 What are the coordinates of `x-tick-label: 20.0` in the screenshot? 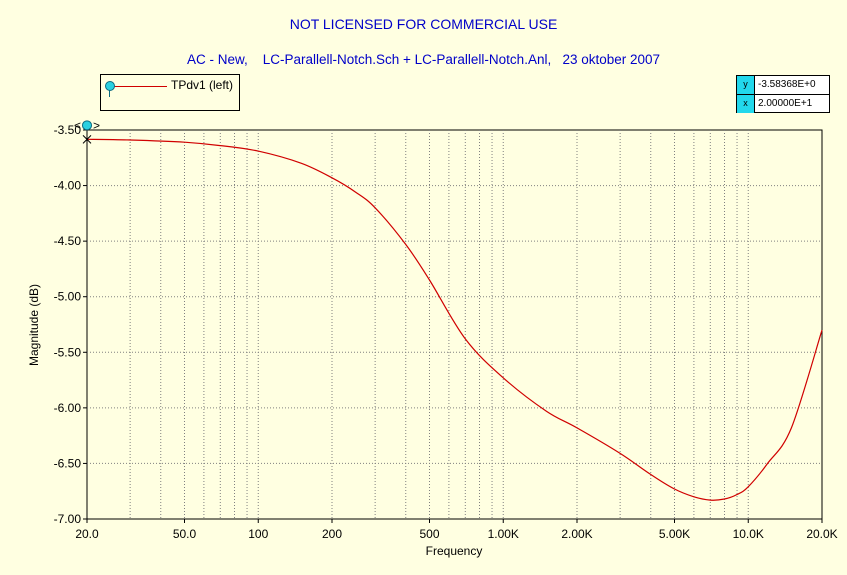 It's located at (87, 534).